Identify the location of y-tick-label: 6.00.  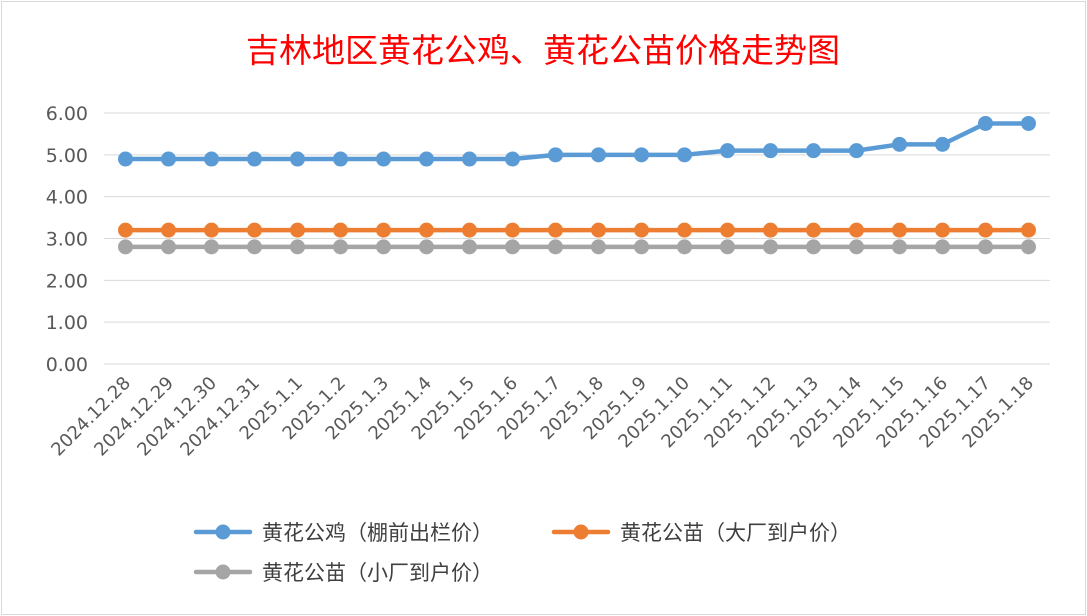
(67, 114).